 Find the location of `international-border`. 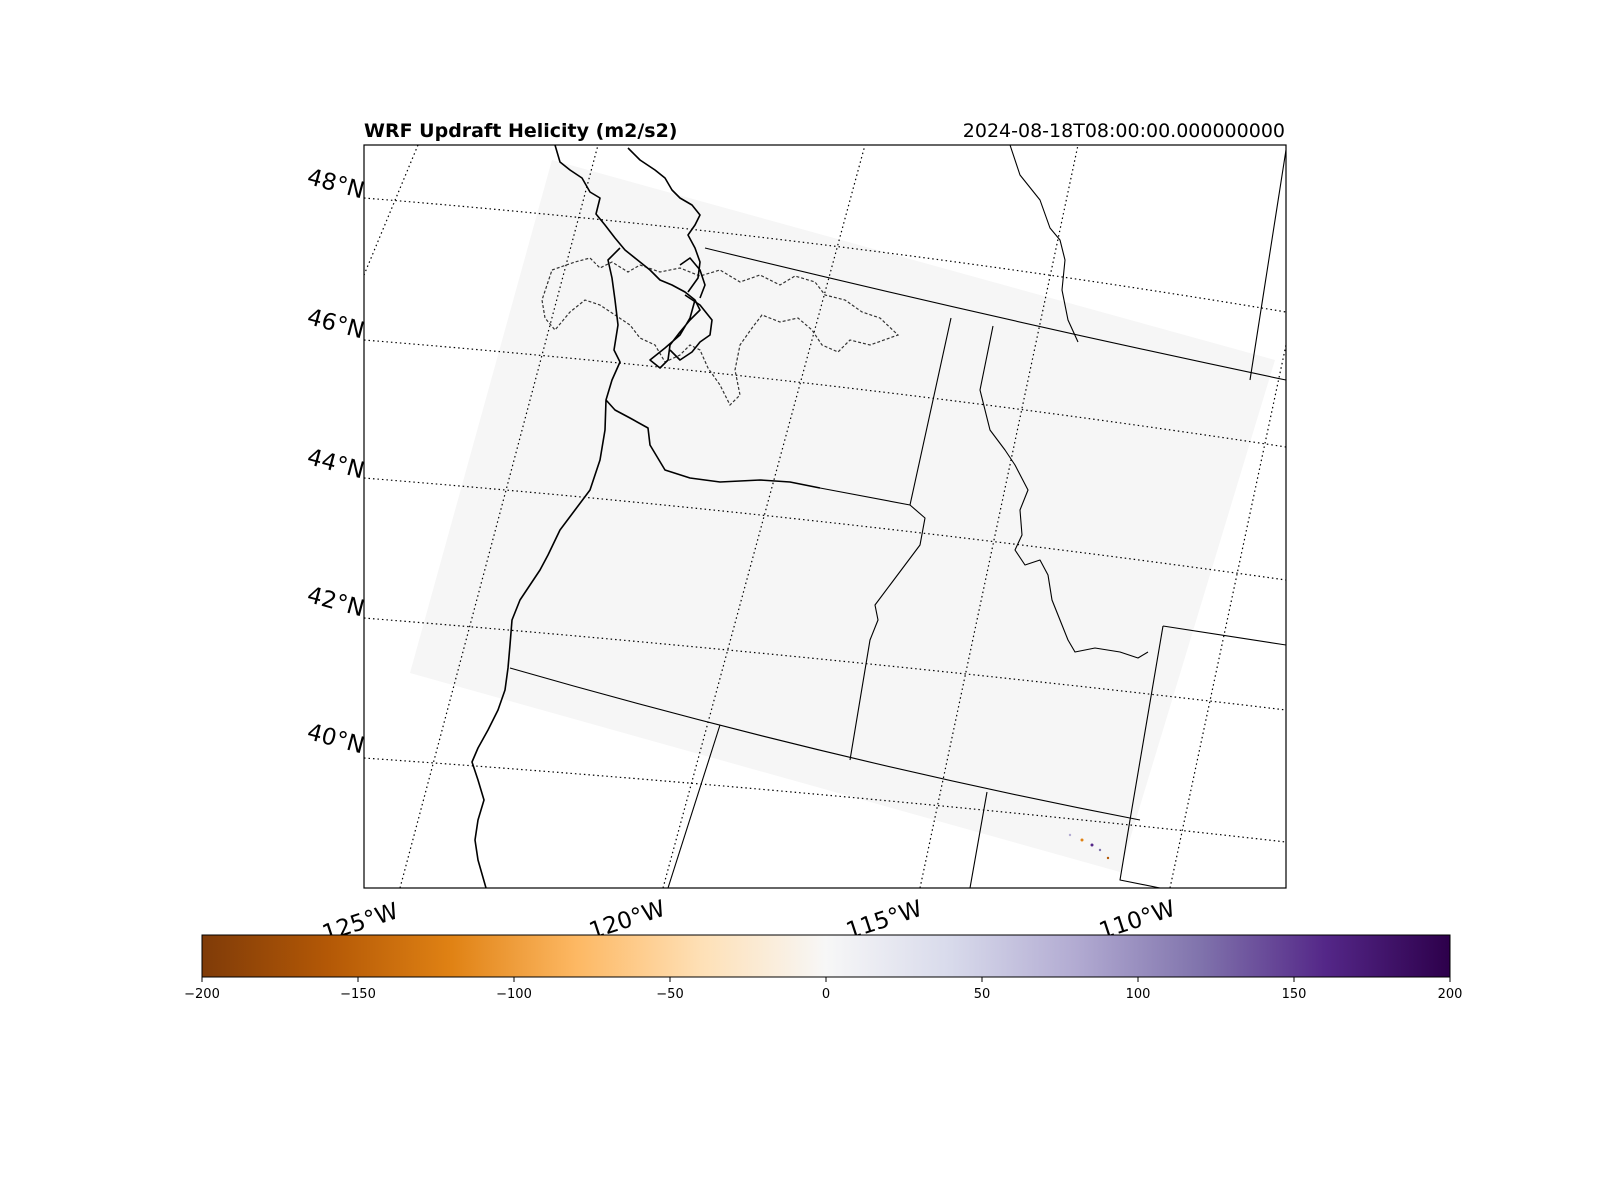

international-border is located at coordinates (720, 332).